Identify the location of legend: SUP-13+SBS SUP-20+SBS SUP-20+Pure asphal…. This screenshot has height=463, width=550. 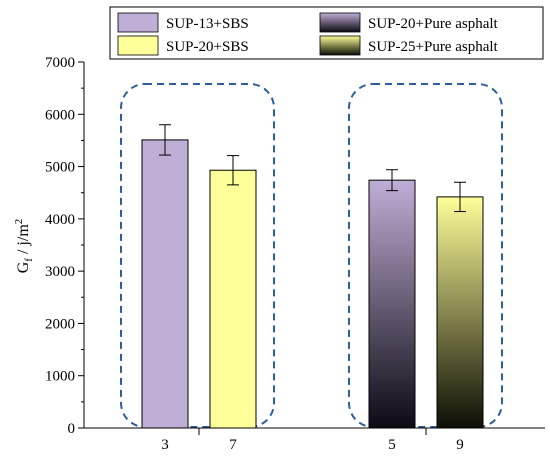
(326, 33).